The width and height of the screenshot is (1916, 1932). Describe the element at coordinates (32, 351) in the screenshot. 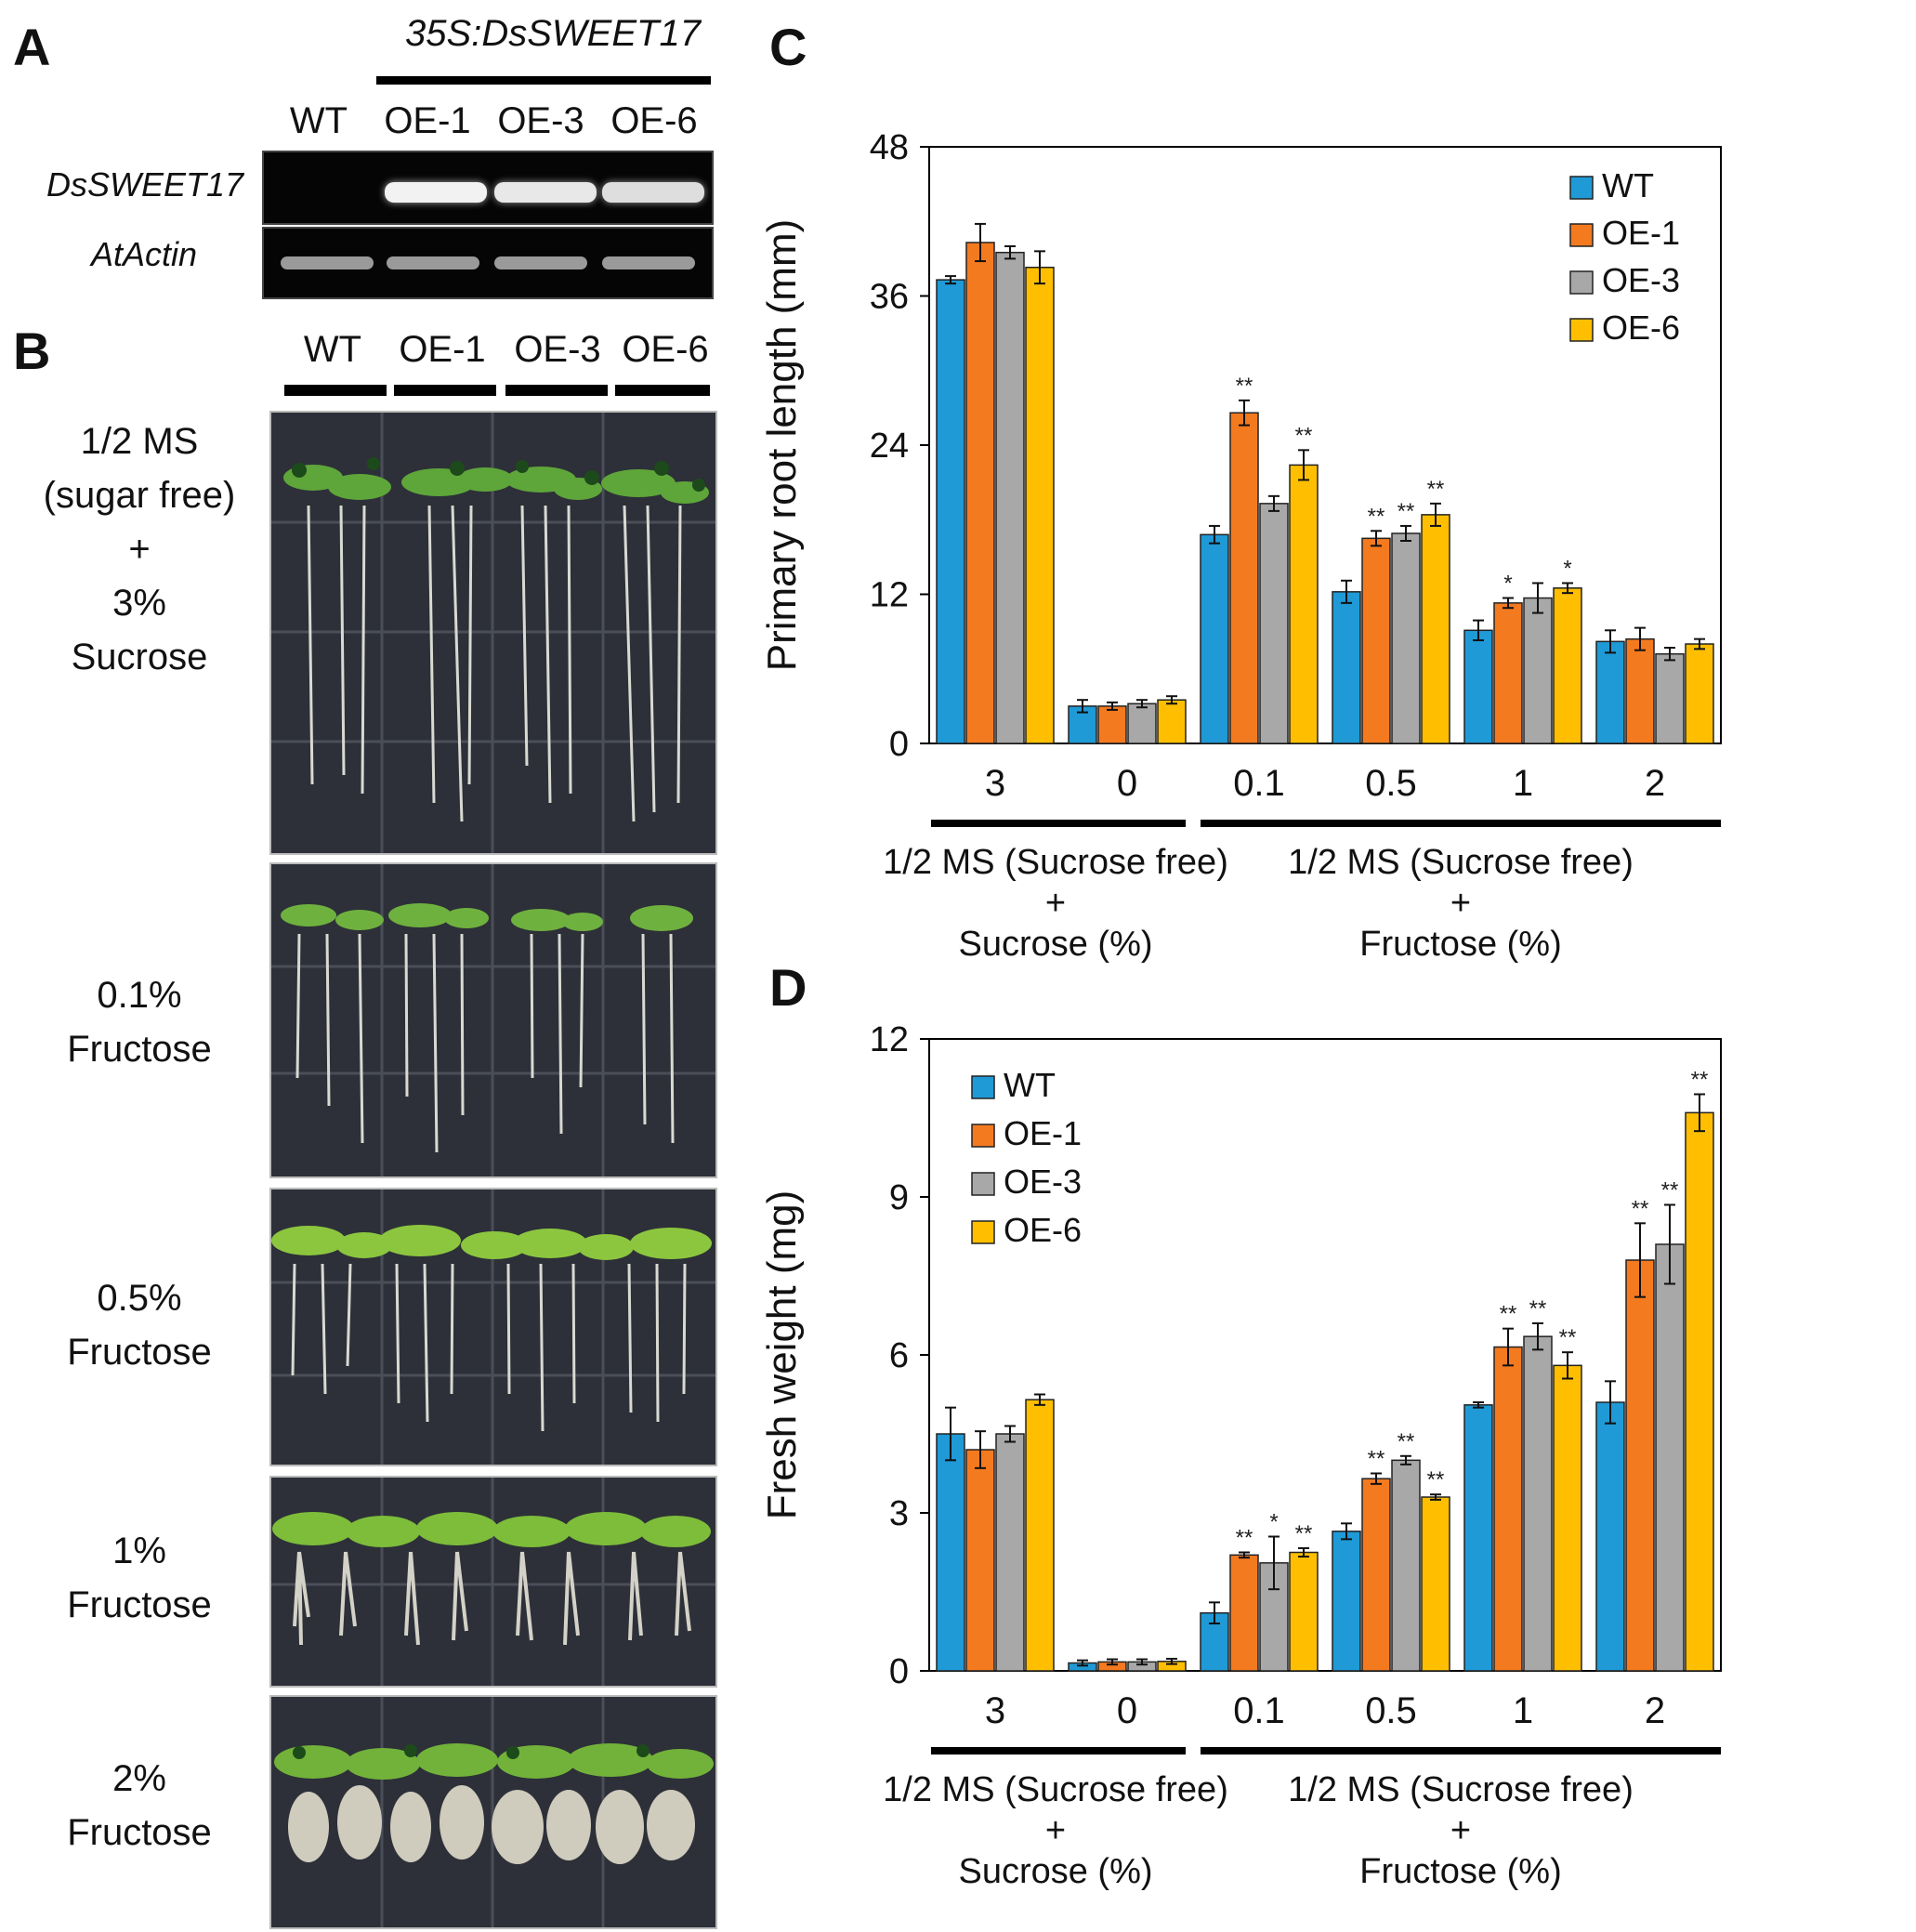

I see `panel-b-label: B` at that location.